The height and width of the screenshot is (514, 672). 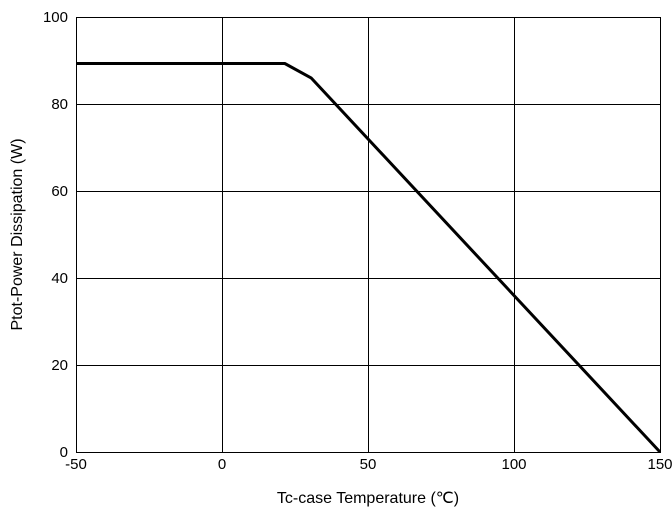 I want to click on y-tick-label: 100, so click(x=55, y=17).